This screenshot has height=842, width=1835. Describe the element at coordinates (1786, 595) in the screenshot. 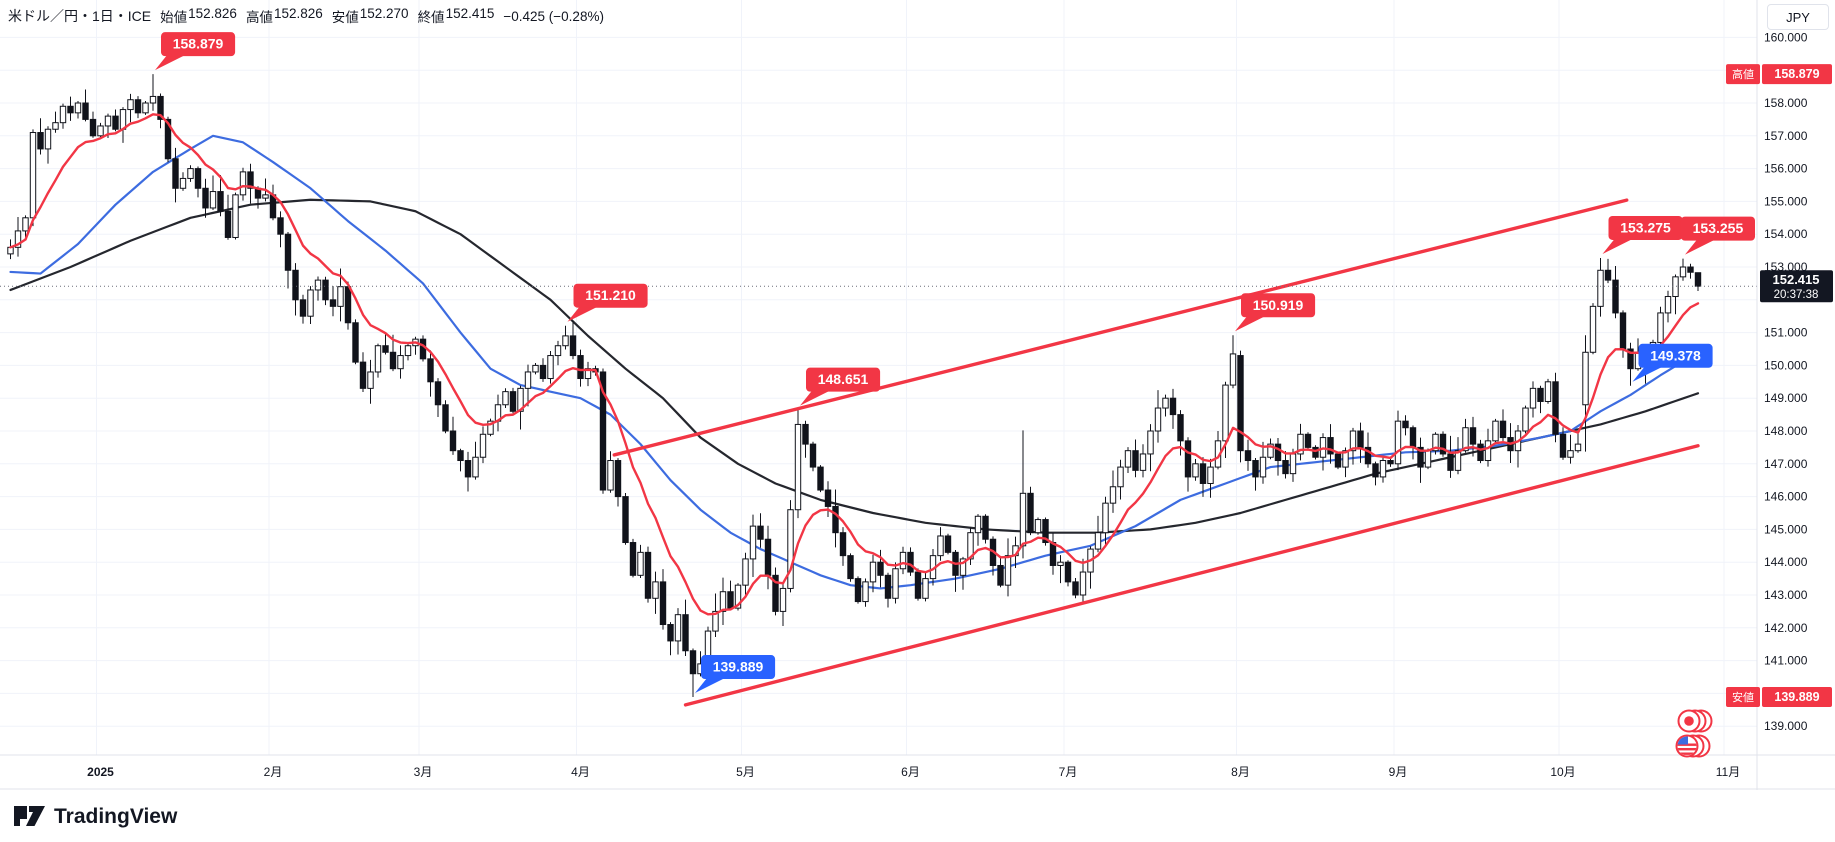

I see `price-tick-label: 143.000` at that location.